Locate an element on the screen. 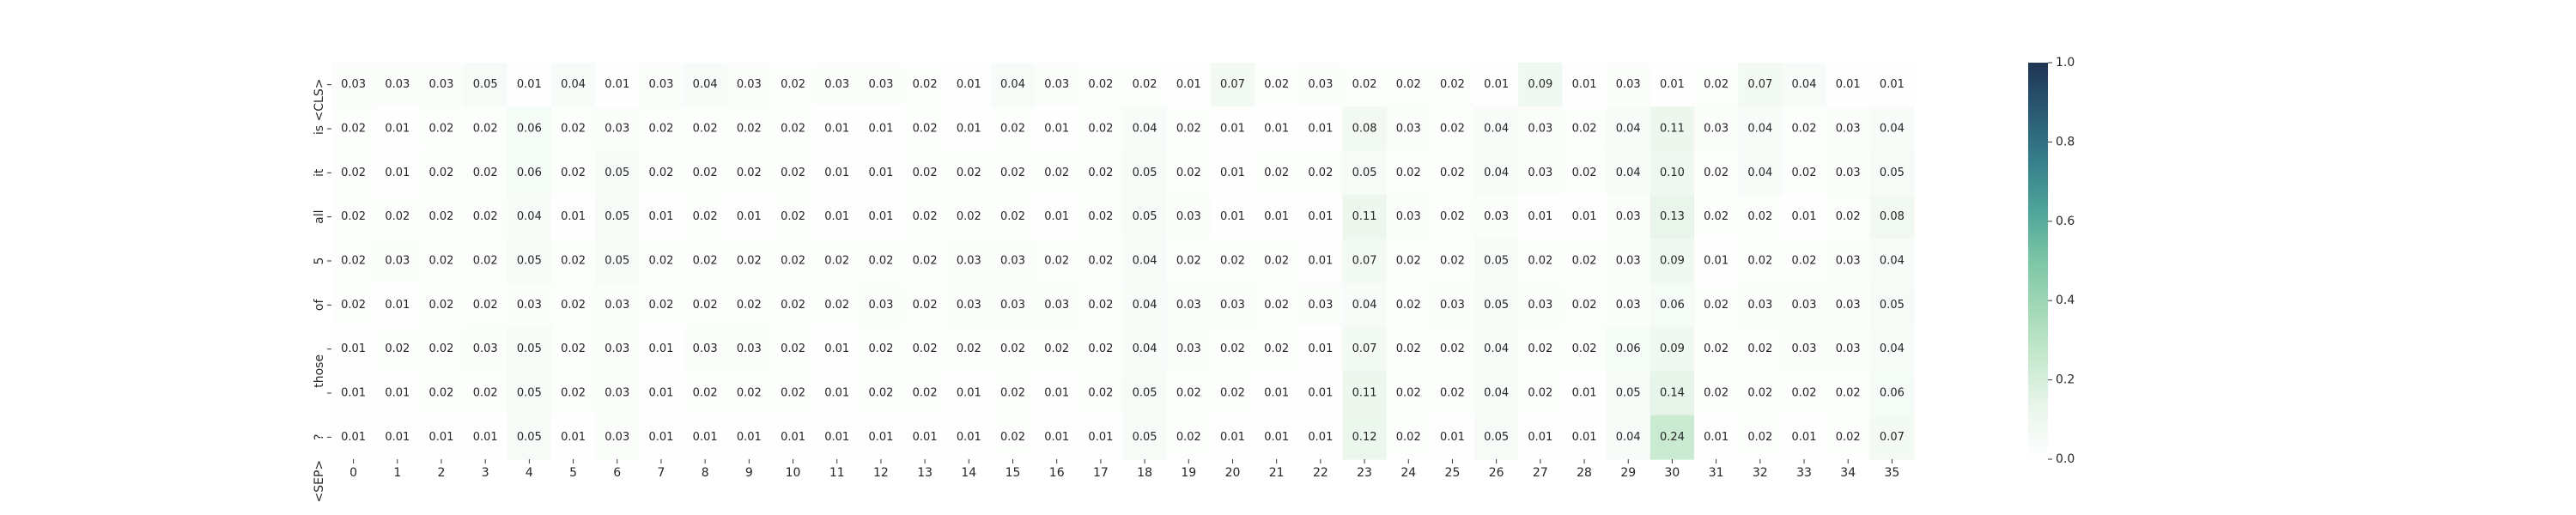 This screenshot has height=515, width=2576. cell-value-label: 0.08 is located at coordinates (1893, 216).